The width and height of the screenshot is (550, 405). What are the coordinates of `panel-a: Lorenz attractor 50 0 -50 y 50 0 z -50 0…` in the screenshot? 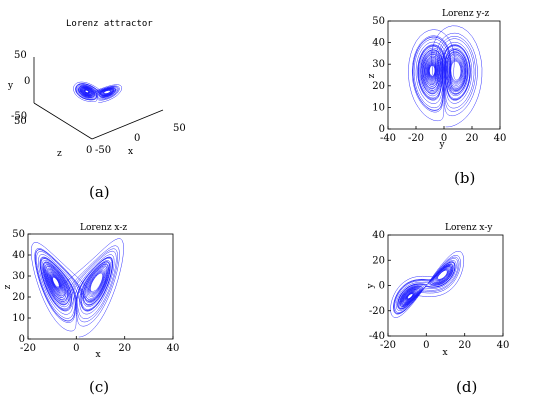 It's located at (96, 110).